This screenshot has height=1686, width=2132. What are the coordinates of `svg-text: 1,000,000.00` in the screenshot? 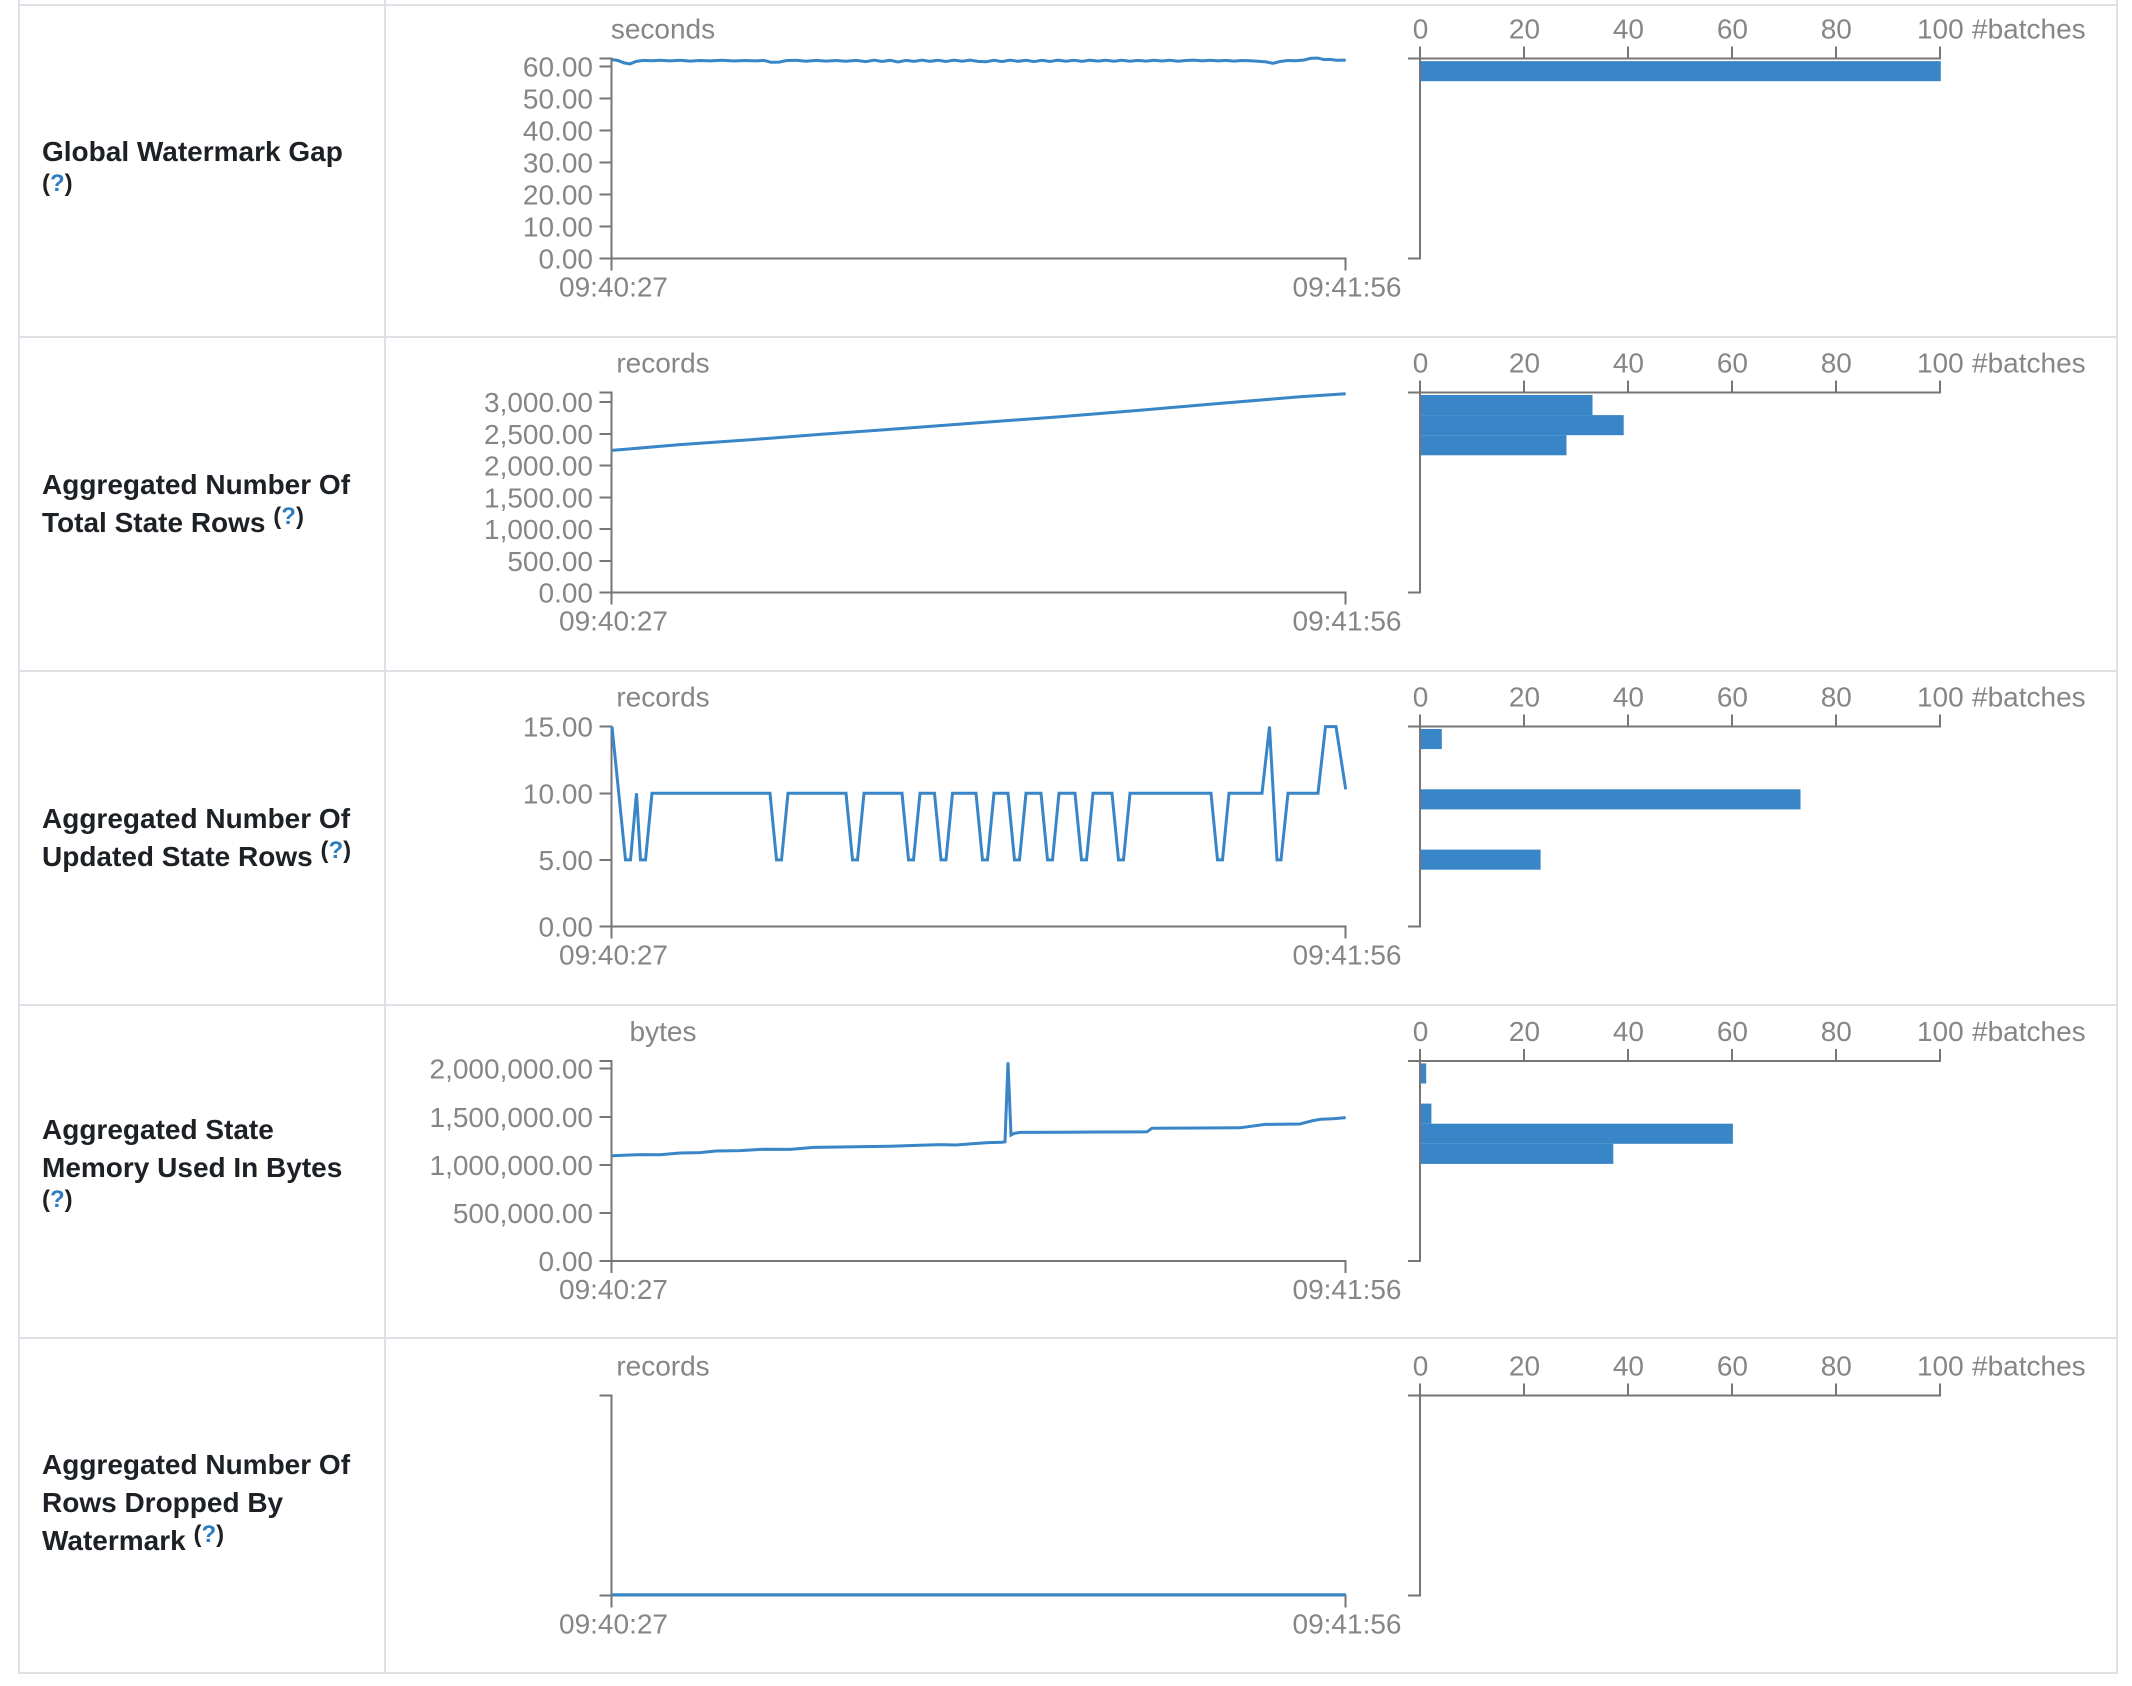 It's located at (512, 1165).